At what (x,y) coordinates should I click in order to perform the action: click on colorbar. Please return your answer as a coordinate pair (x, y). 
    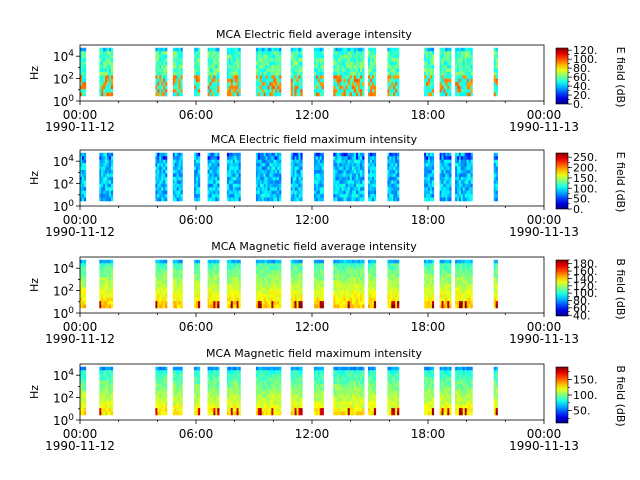
    Looking at the image, I should click on (562, 76).